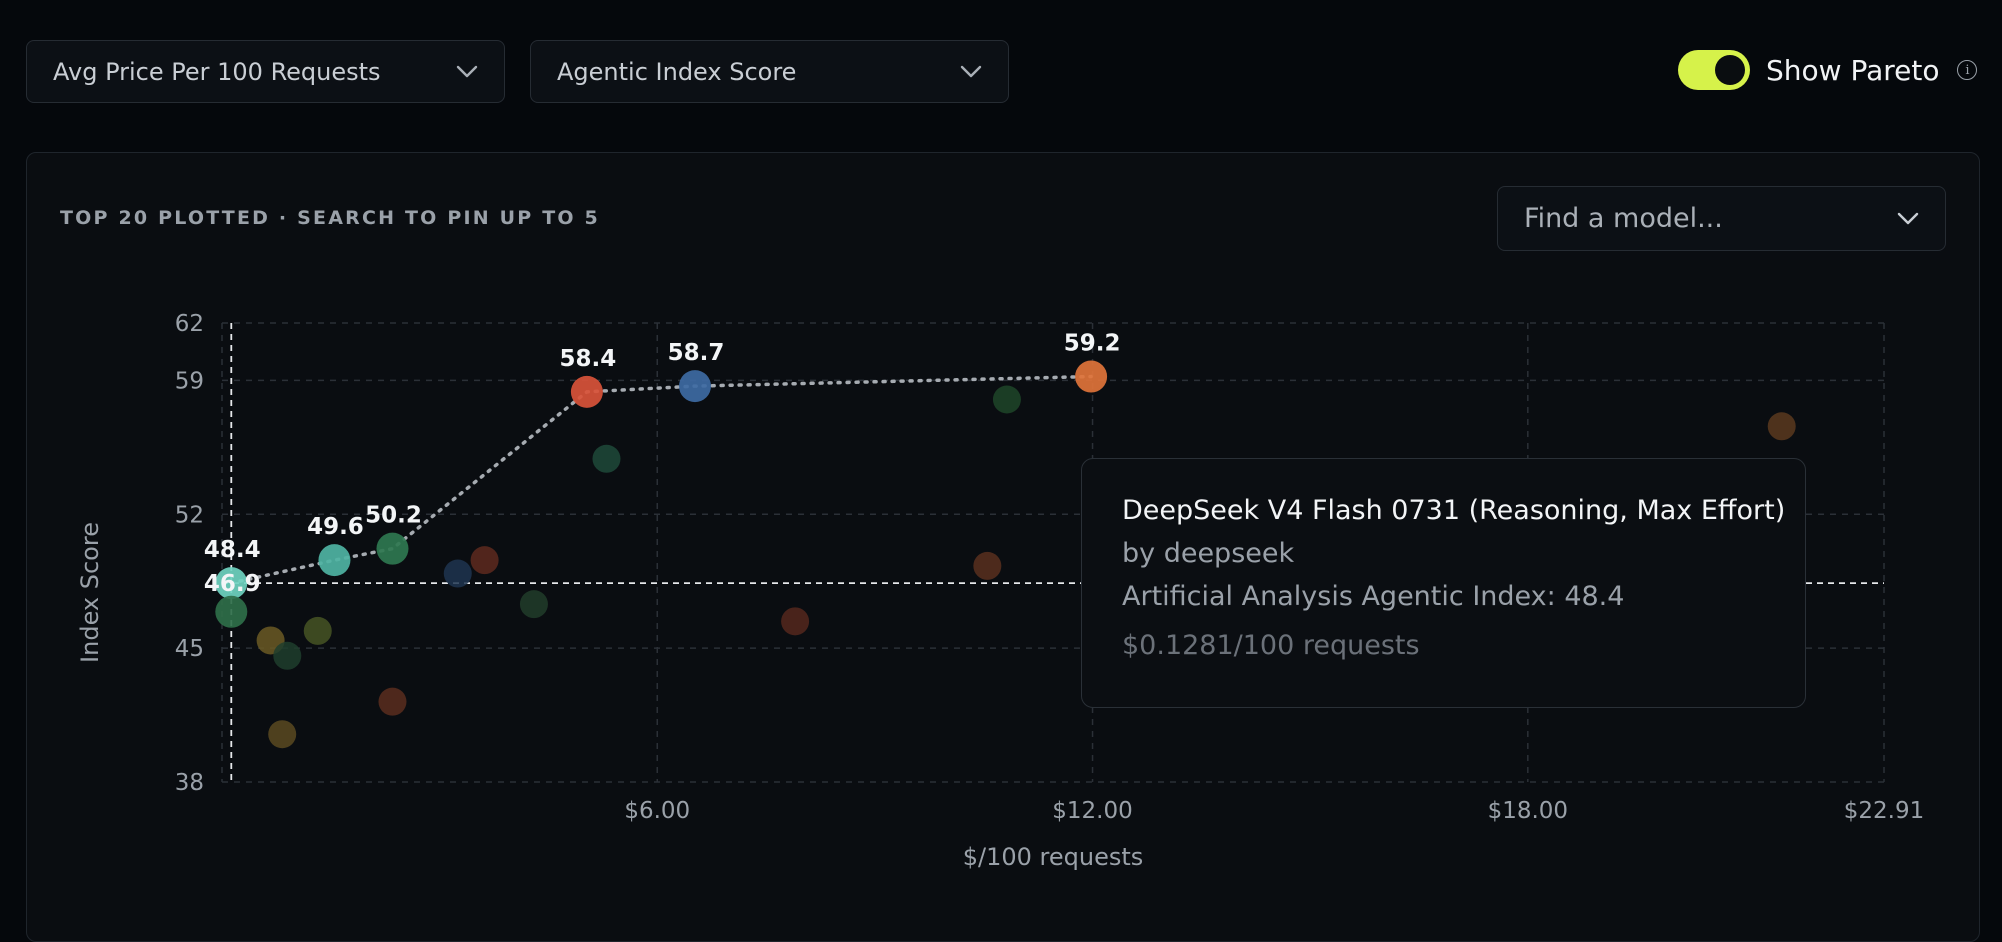  Describe the element at coordinates (330, 218) in the screenshot. I see `panel-title: TOP 20 PLOTTED · SEARCH TO PIN UP TO 5` at that location.